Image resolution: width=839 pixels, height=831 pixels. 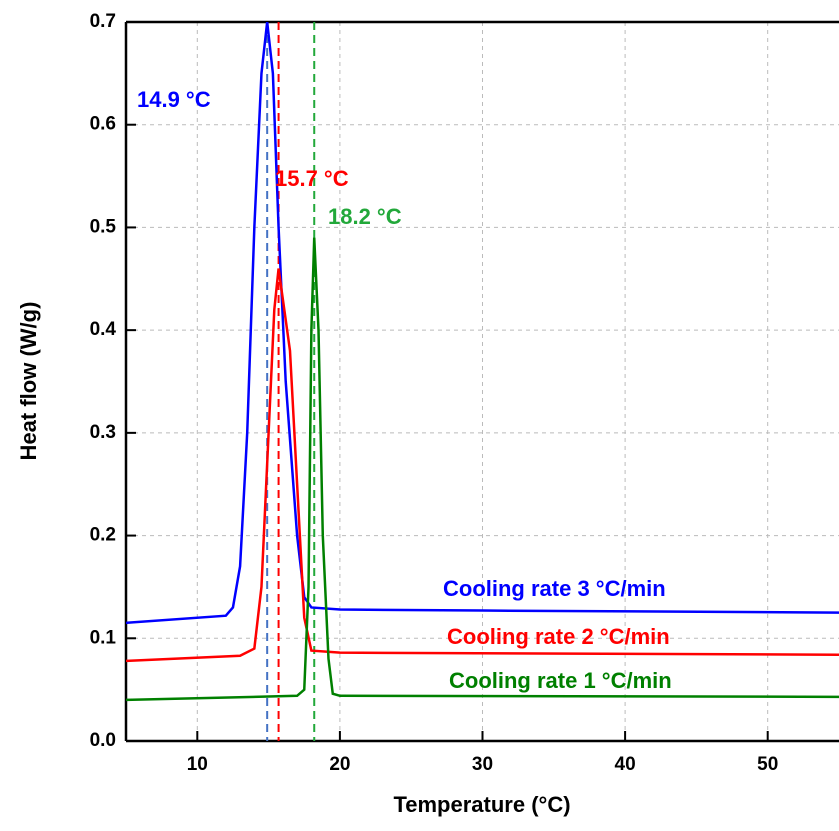 I want to click on legend-label: Cooling rate 3 °C/min, so click(x=554, y=588).